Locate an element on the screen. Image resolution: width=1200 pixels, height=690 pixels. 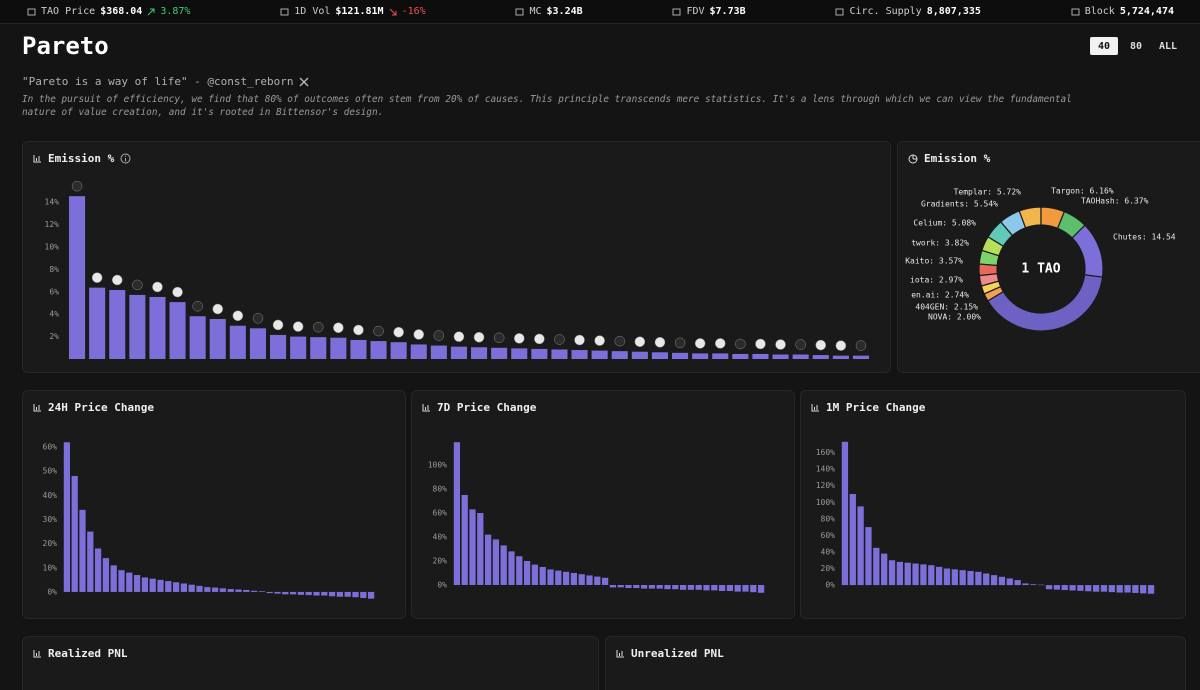
donut-rest is located at coordinates (1045, 303).